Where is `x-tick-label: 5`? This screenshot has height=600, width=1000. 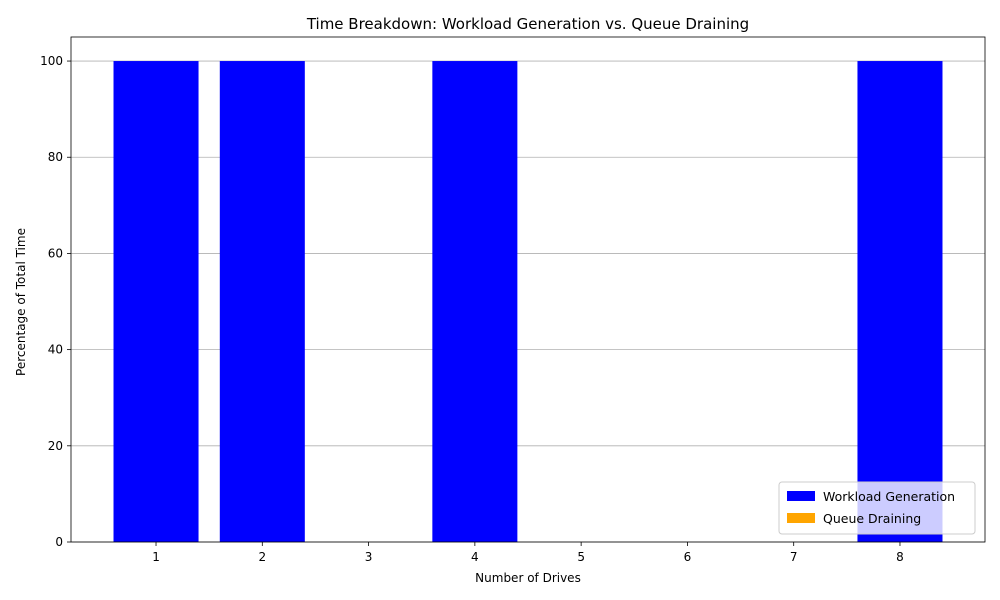
x-tick-label: 5 is located at coordinates (581, 557).